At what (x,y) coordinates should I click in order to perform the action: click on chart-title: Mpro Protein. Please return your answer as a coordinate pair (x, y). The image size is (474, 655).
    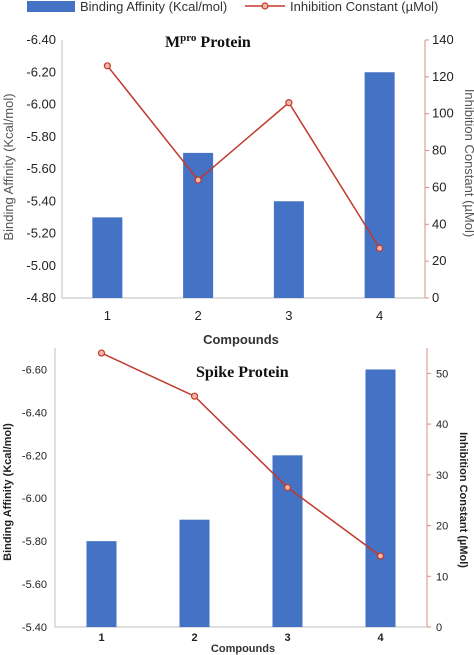
    Looking at the image, I should click on (208, 41).